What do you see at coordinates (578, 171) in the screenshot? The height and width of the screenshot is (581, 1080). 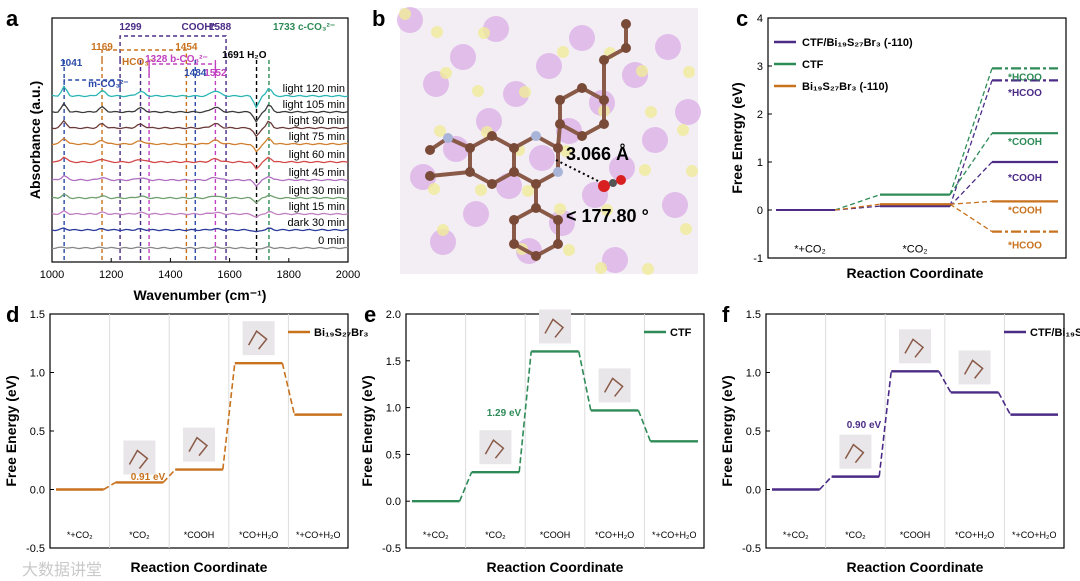 I see `hbond-dotted-line` at bounding box center [578, 171].